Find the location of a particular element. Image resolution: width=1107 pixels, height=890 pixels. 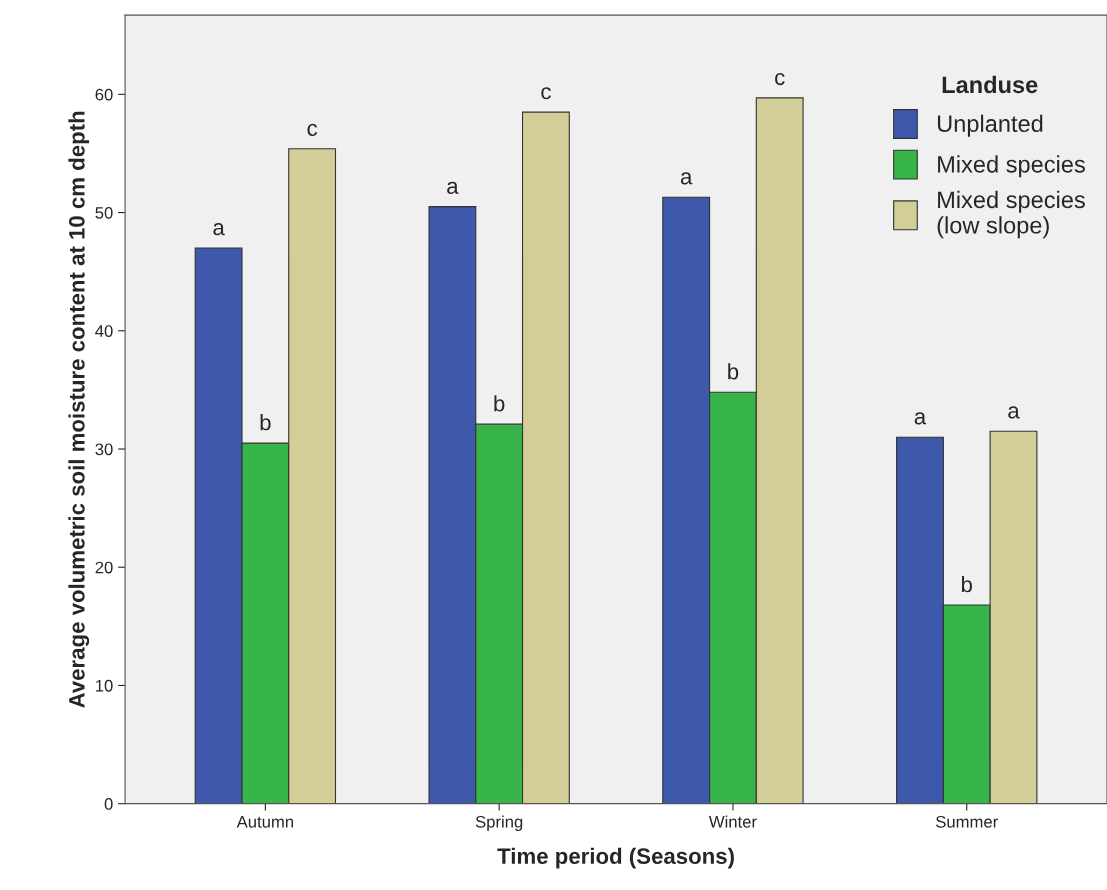

legend-label: Unplanted is located at coordinates (990, 125).